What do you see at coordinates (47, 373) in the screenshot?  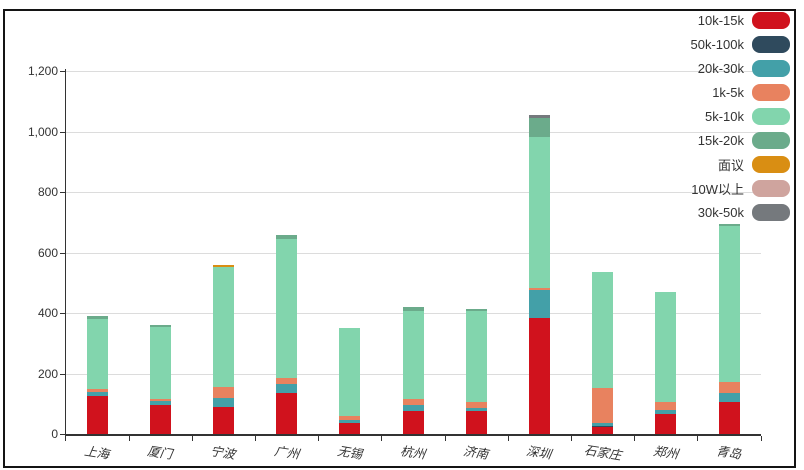 I see `y-axis-tick-label: 200` at bounding box center [47, 373].